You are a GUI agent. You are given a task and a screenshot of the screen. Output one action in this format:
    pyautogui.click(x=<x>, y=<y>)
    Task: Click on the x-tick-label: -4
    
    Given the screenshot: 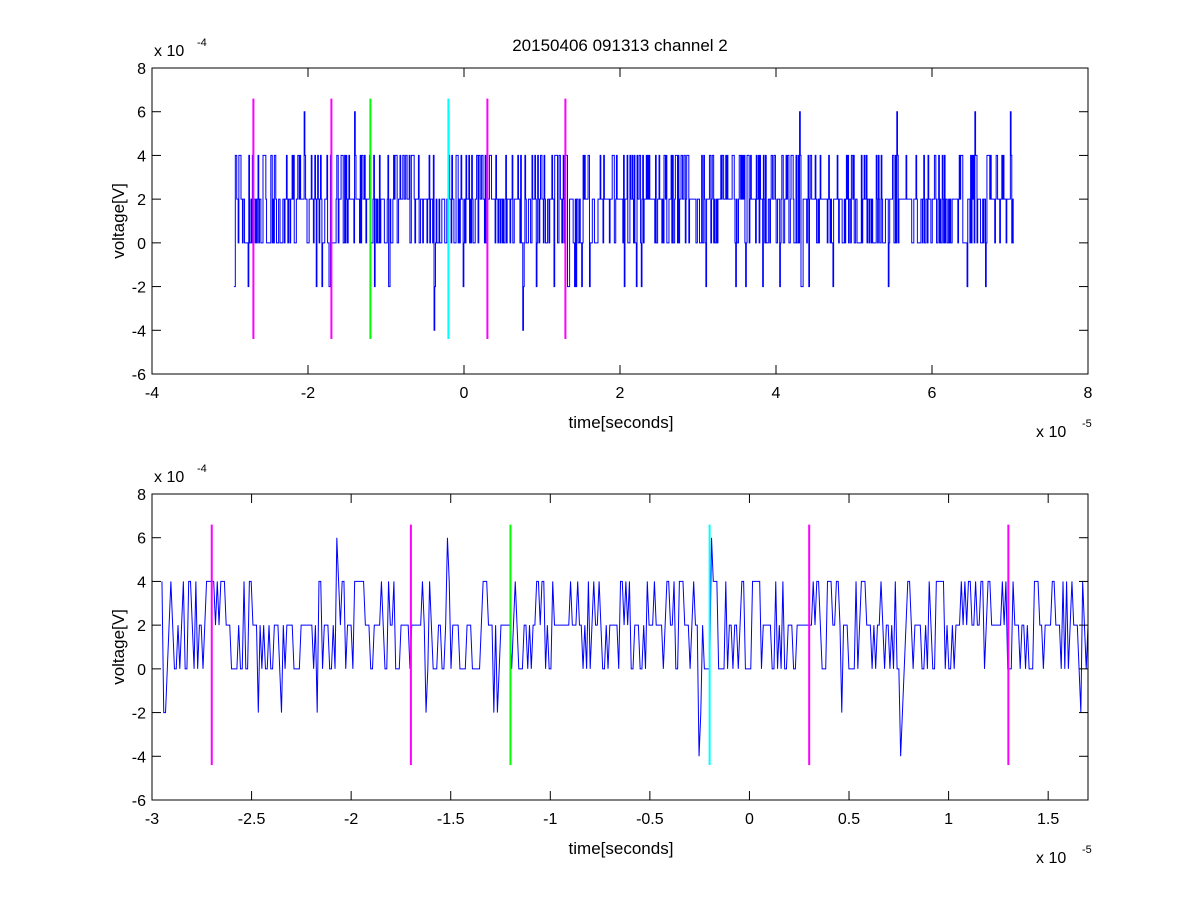 What is the action you would take?
    pyautogui.click(x=152, y=393)
    